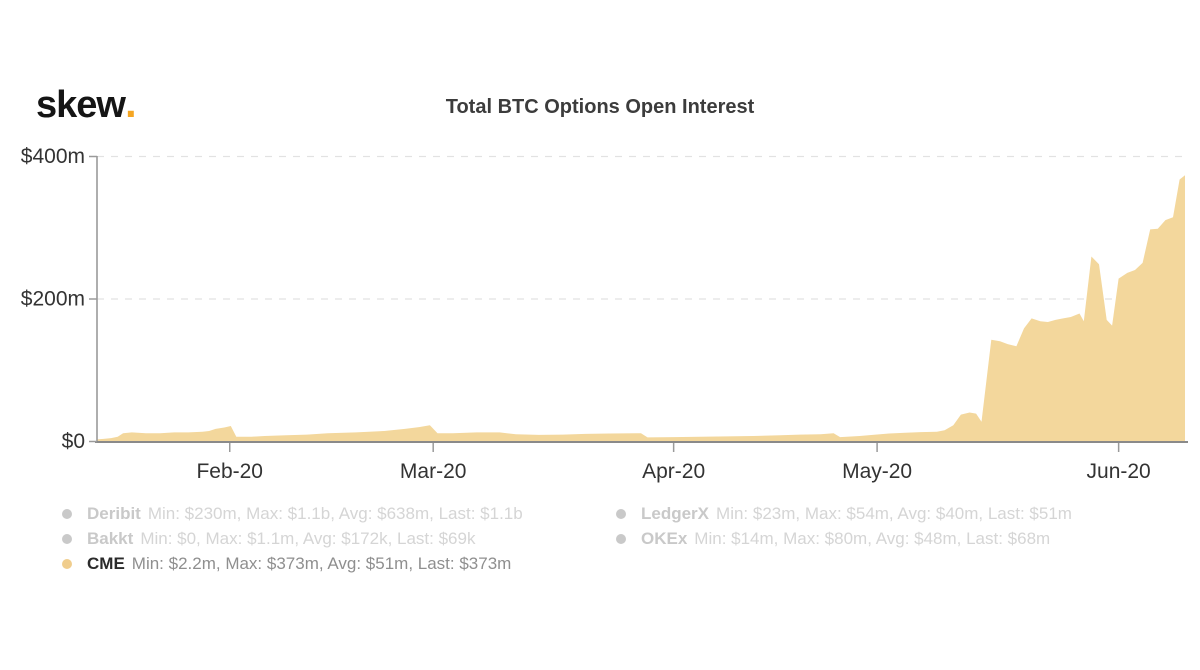  I want to click on legend-dot-bakkt, so click(67, 538).